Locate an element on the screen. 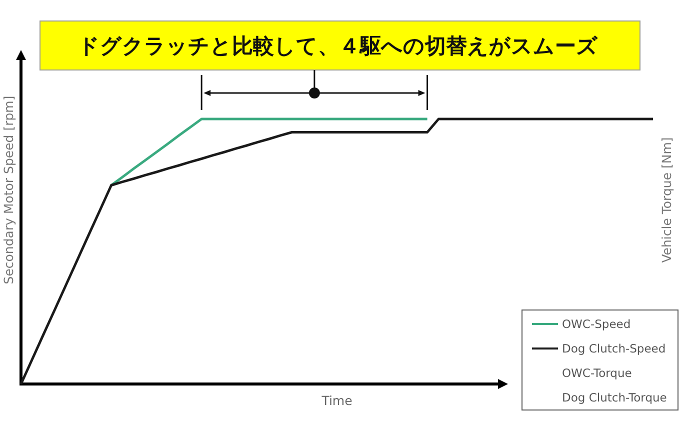 This screenshot has width=680, height=424. legend-label: Dog Clutch-Speed is located at coordinates (614, 349).